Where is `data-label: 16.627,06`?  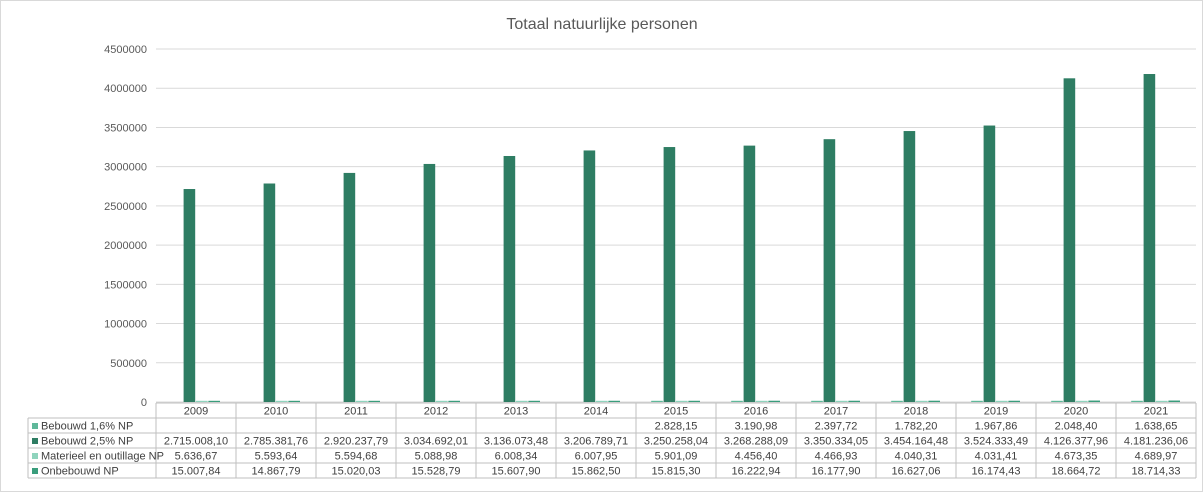
data-label: 16.627,06 is located at coordinates (916, 472).